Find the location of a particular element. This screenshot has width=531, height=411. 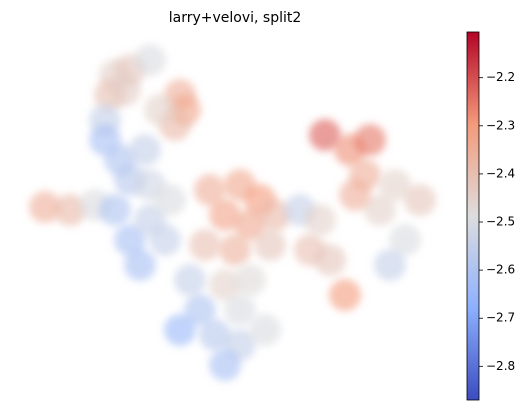

colorbar-tick-label: −2.3 is located at coordinates (500, 125).